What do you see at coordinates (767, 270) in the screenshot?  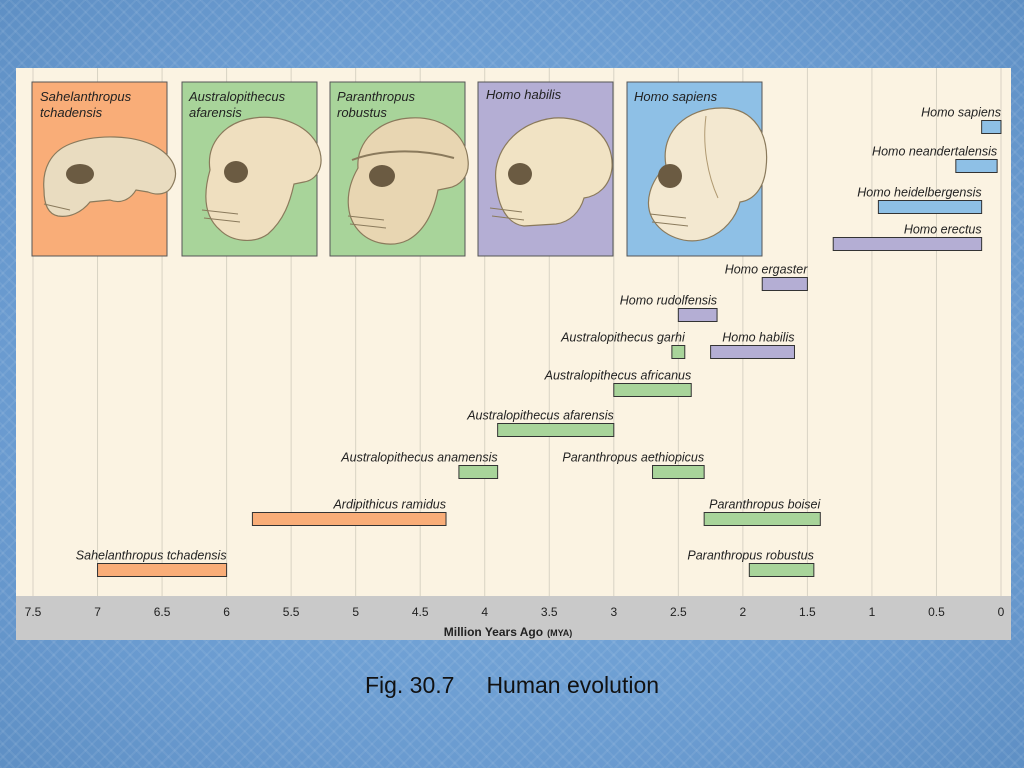 I see `species-label: Homo ergaster` at bounding box center [767, 270].